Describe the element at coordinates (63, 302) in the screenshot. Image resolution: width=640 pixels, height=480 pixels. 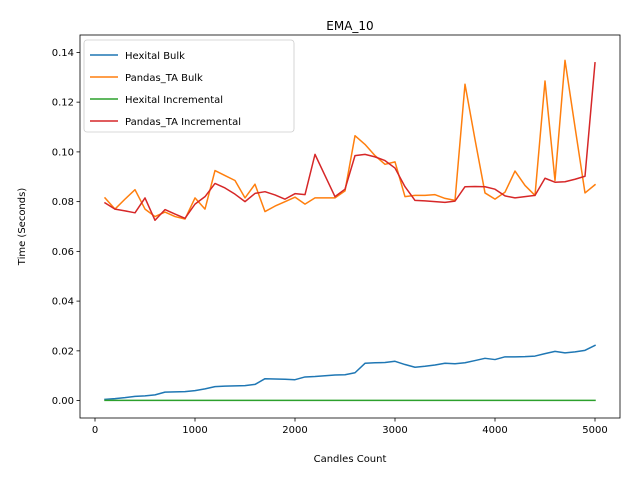
I see `y-tick-label: 0.04` at that location.